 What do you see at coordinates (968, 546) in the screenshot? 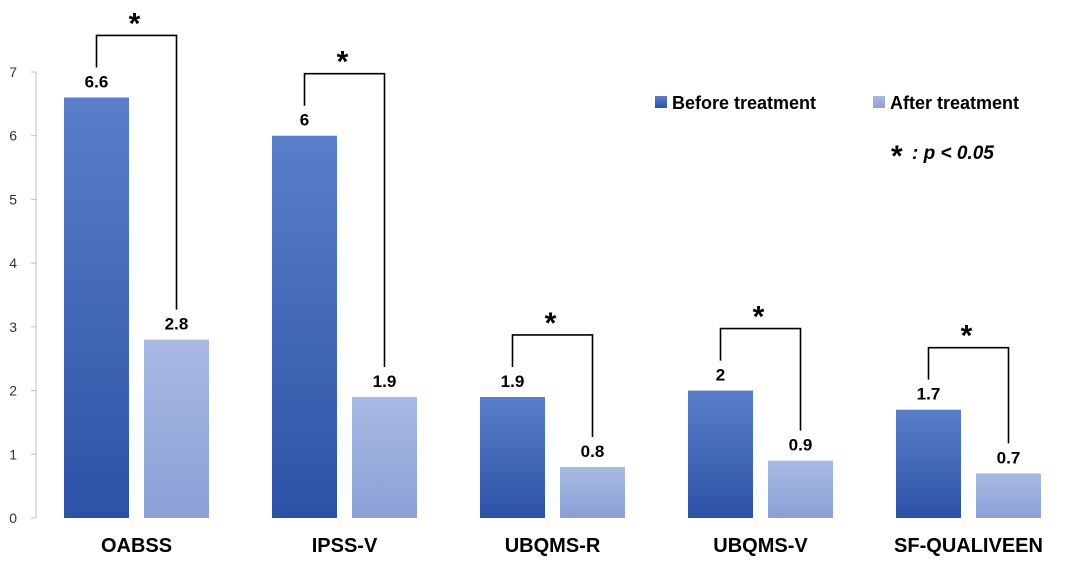
I see `category-label: SF-QUALIVEEN` at bounding box center [968, 546].